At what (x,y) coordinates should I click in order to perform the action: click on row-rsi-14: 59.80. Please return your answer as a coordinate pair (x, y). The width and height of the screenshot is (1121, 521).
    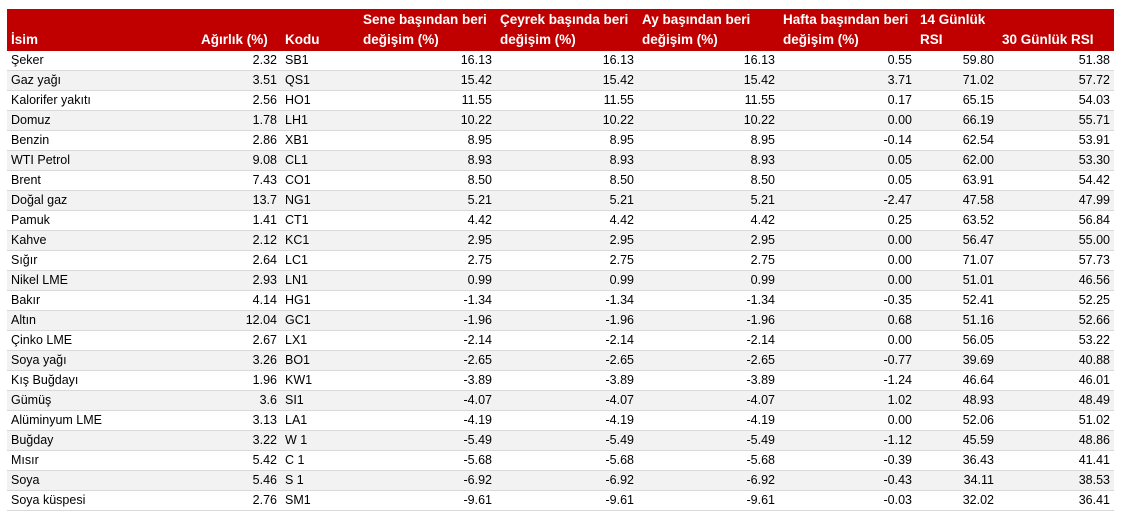
    Looking at the image, I should click on (957, 61).